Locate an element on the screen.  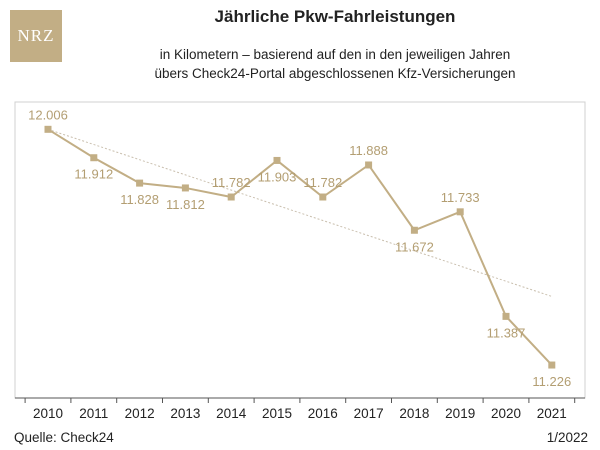
data-point-2010 is located at coordinates (48, 129).